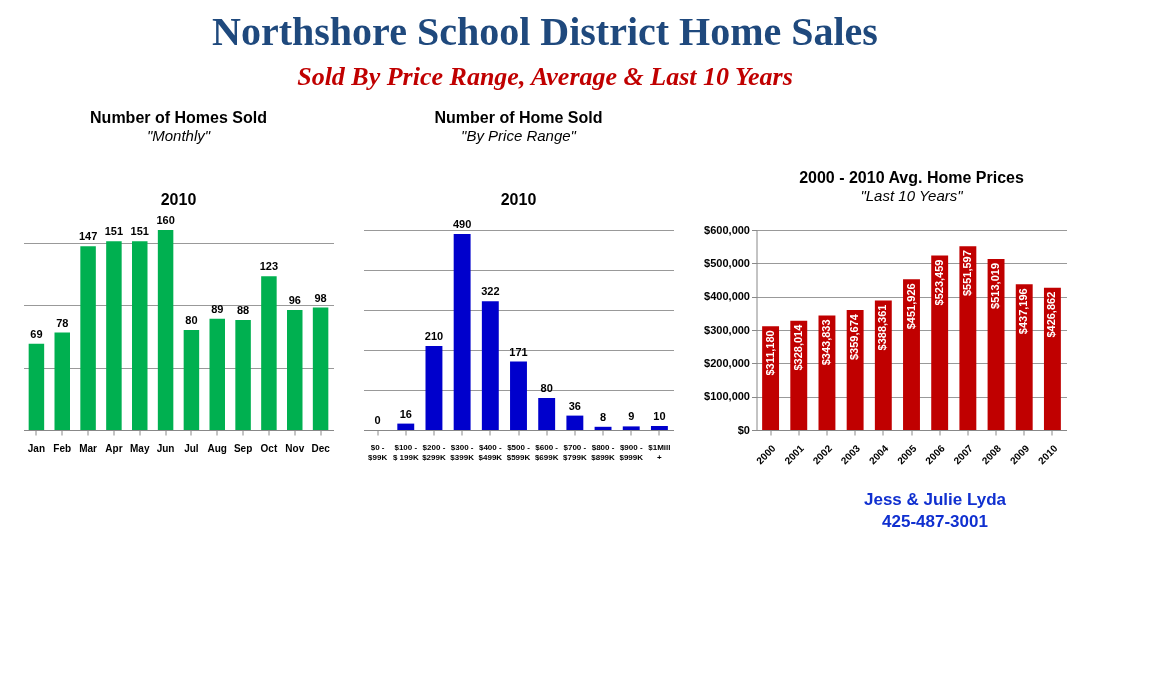 Image resolution: width=1162 pixels, height=693 pixels. Describe the element at coordinates (910, 306) in the screenshot. I see `data-label: $451,926` at that location.